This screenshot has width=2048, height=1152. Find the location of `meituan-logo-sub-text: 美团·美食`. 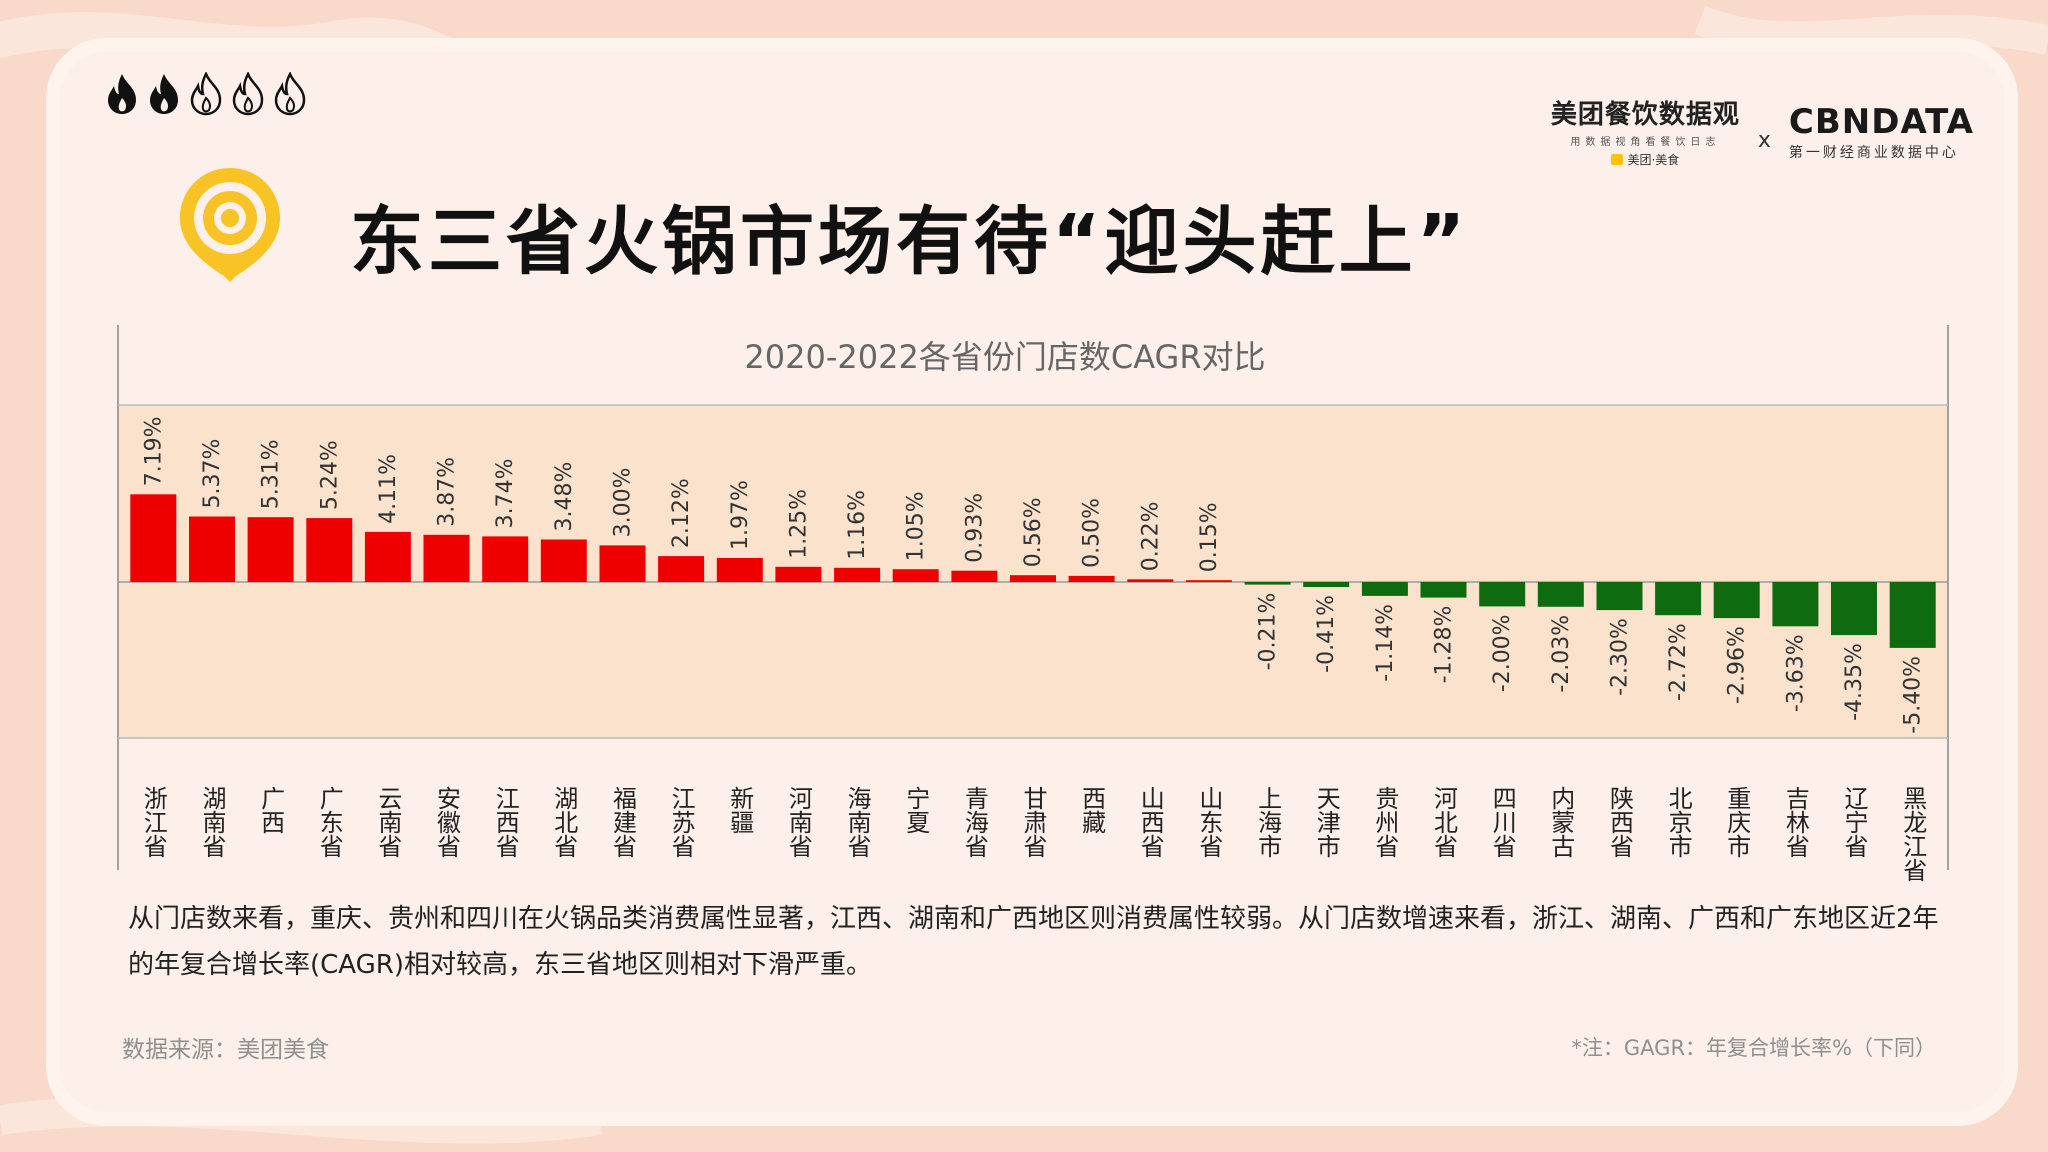

meituan-logo-sub-text: 美团·美食 is located at coordinates (1653, 160).